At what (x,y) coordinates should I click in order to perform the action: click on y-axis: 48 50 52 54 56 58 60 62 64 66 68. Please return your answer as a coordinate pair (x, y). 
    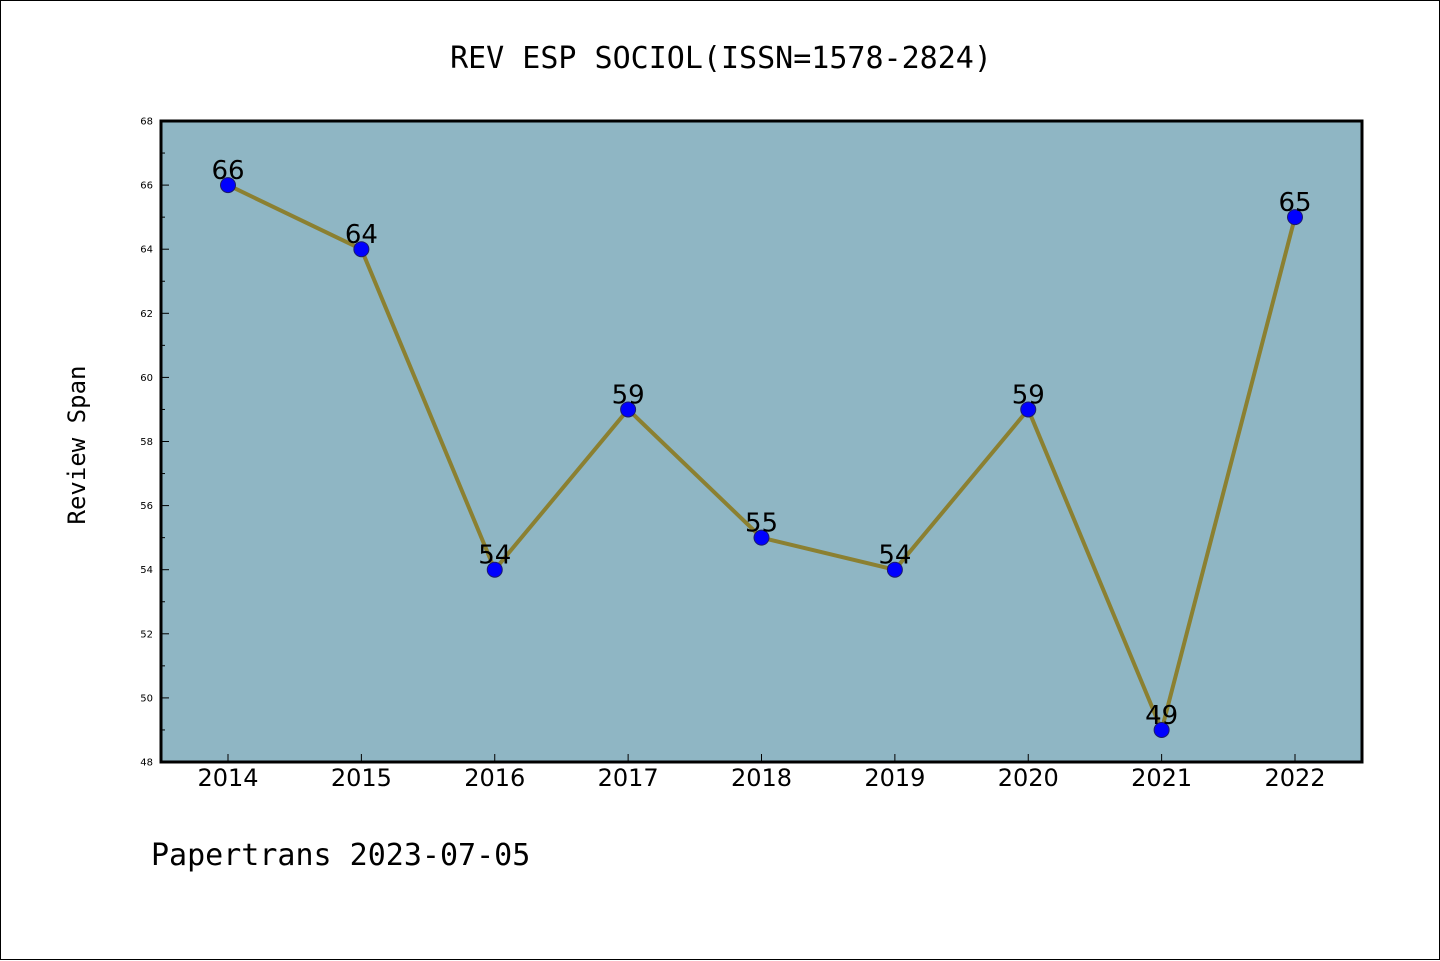
    Looking at the image, I should click on (154, 443).